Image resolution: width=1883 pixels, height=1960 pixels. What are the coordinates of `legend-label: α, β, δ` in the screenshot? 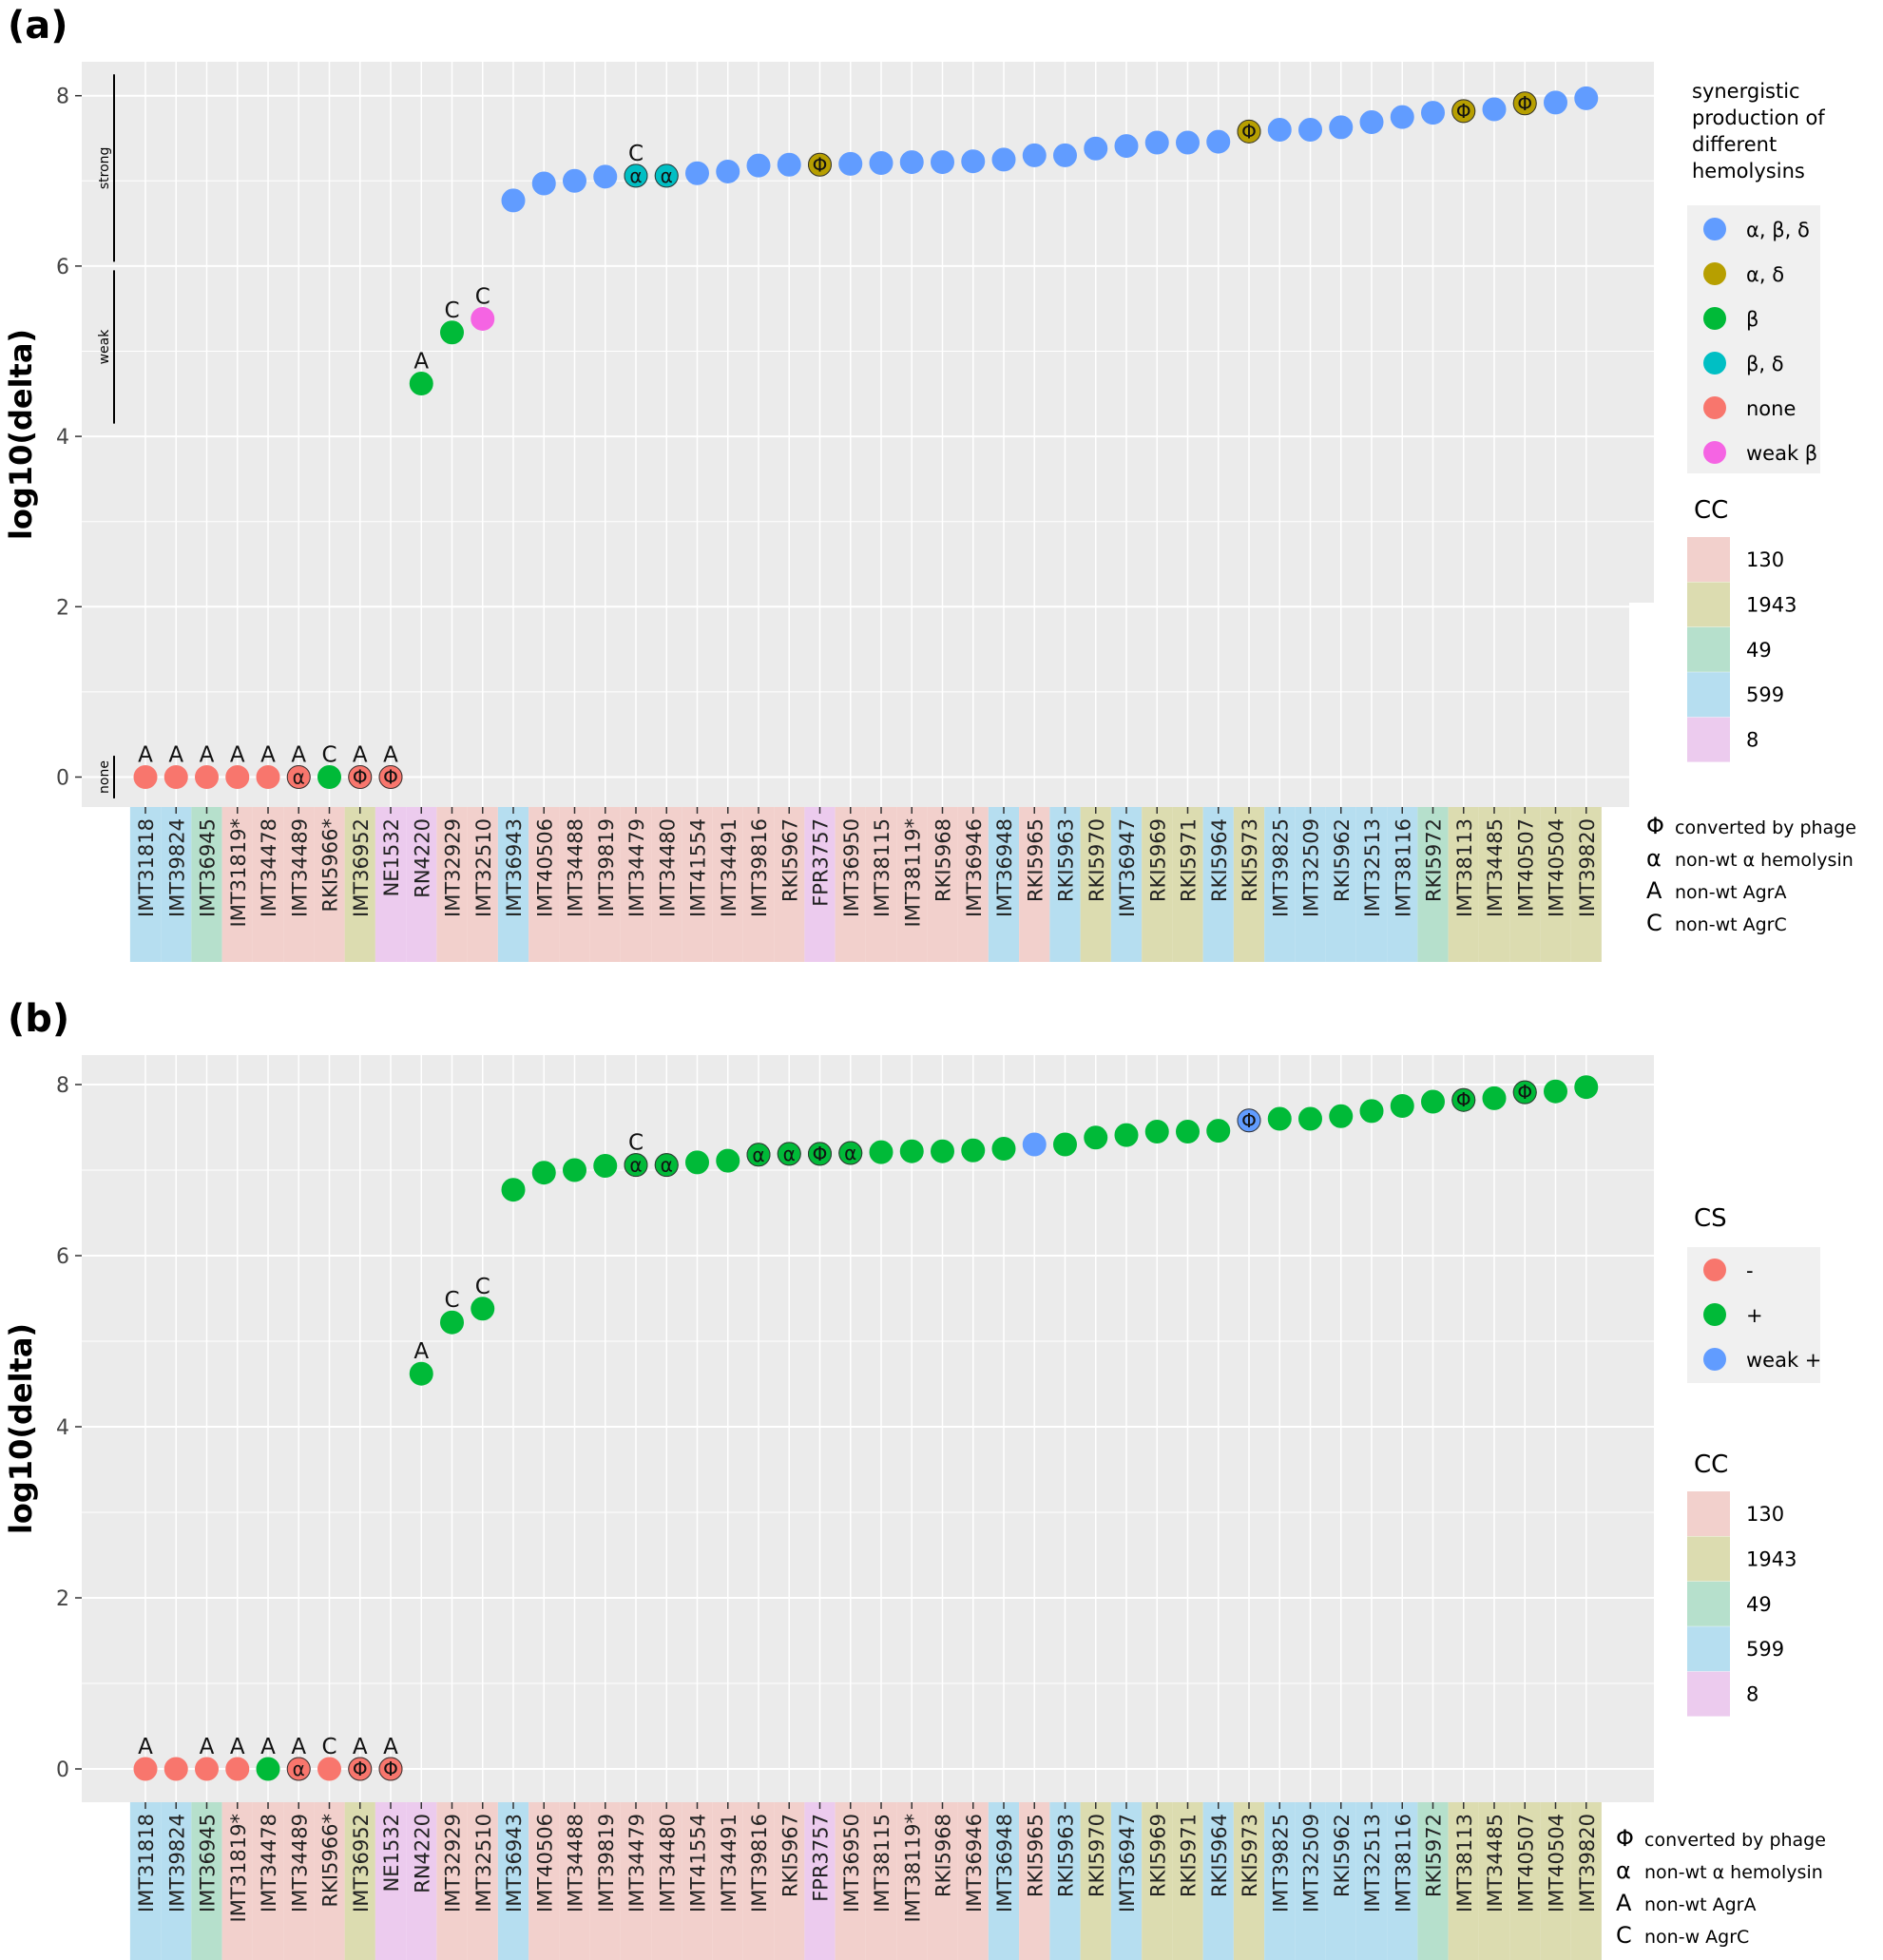 It's located at (1778, 230).